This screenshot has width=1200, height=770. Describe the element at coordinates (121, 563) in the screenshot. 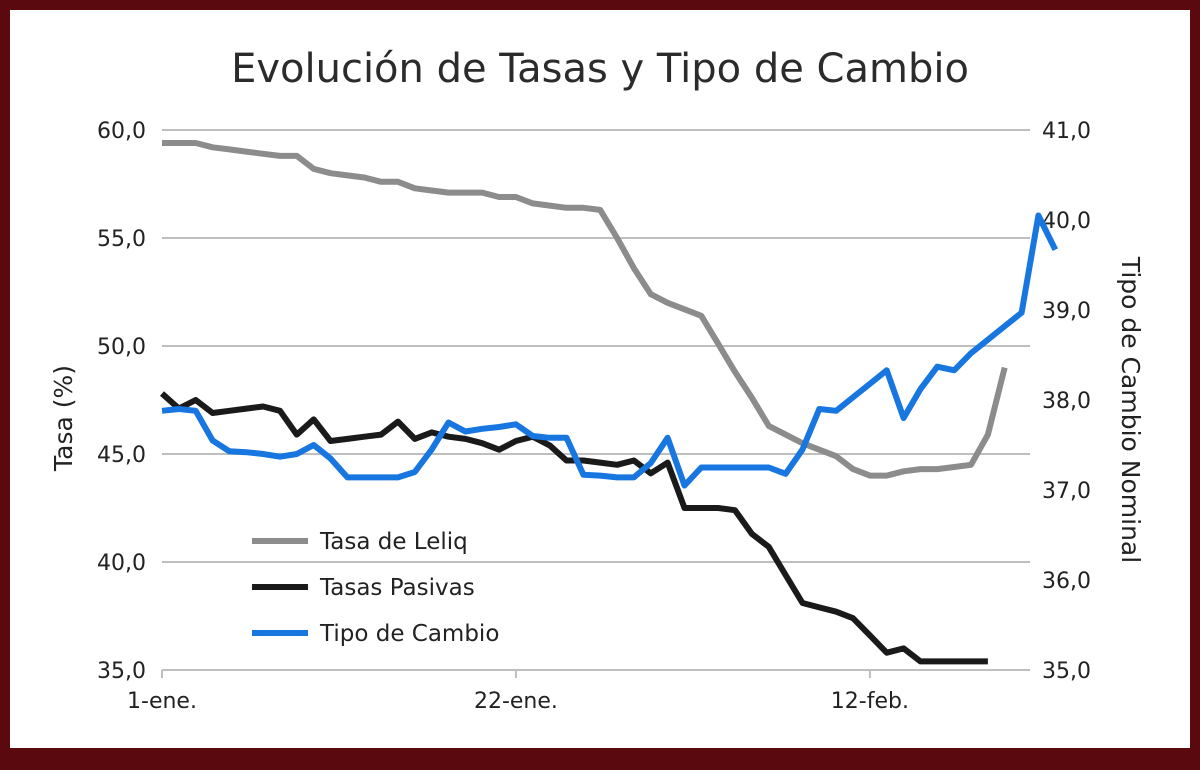

I see `left-tick-label: 40,0` at that location.